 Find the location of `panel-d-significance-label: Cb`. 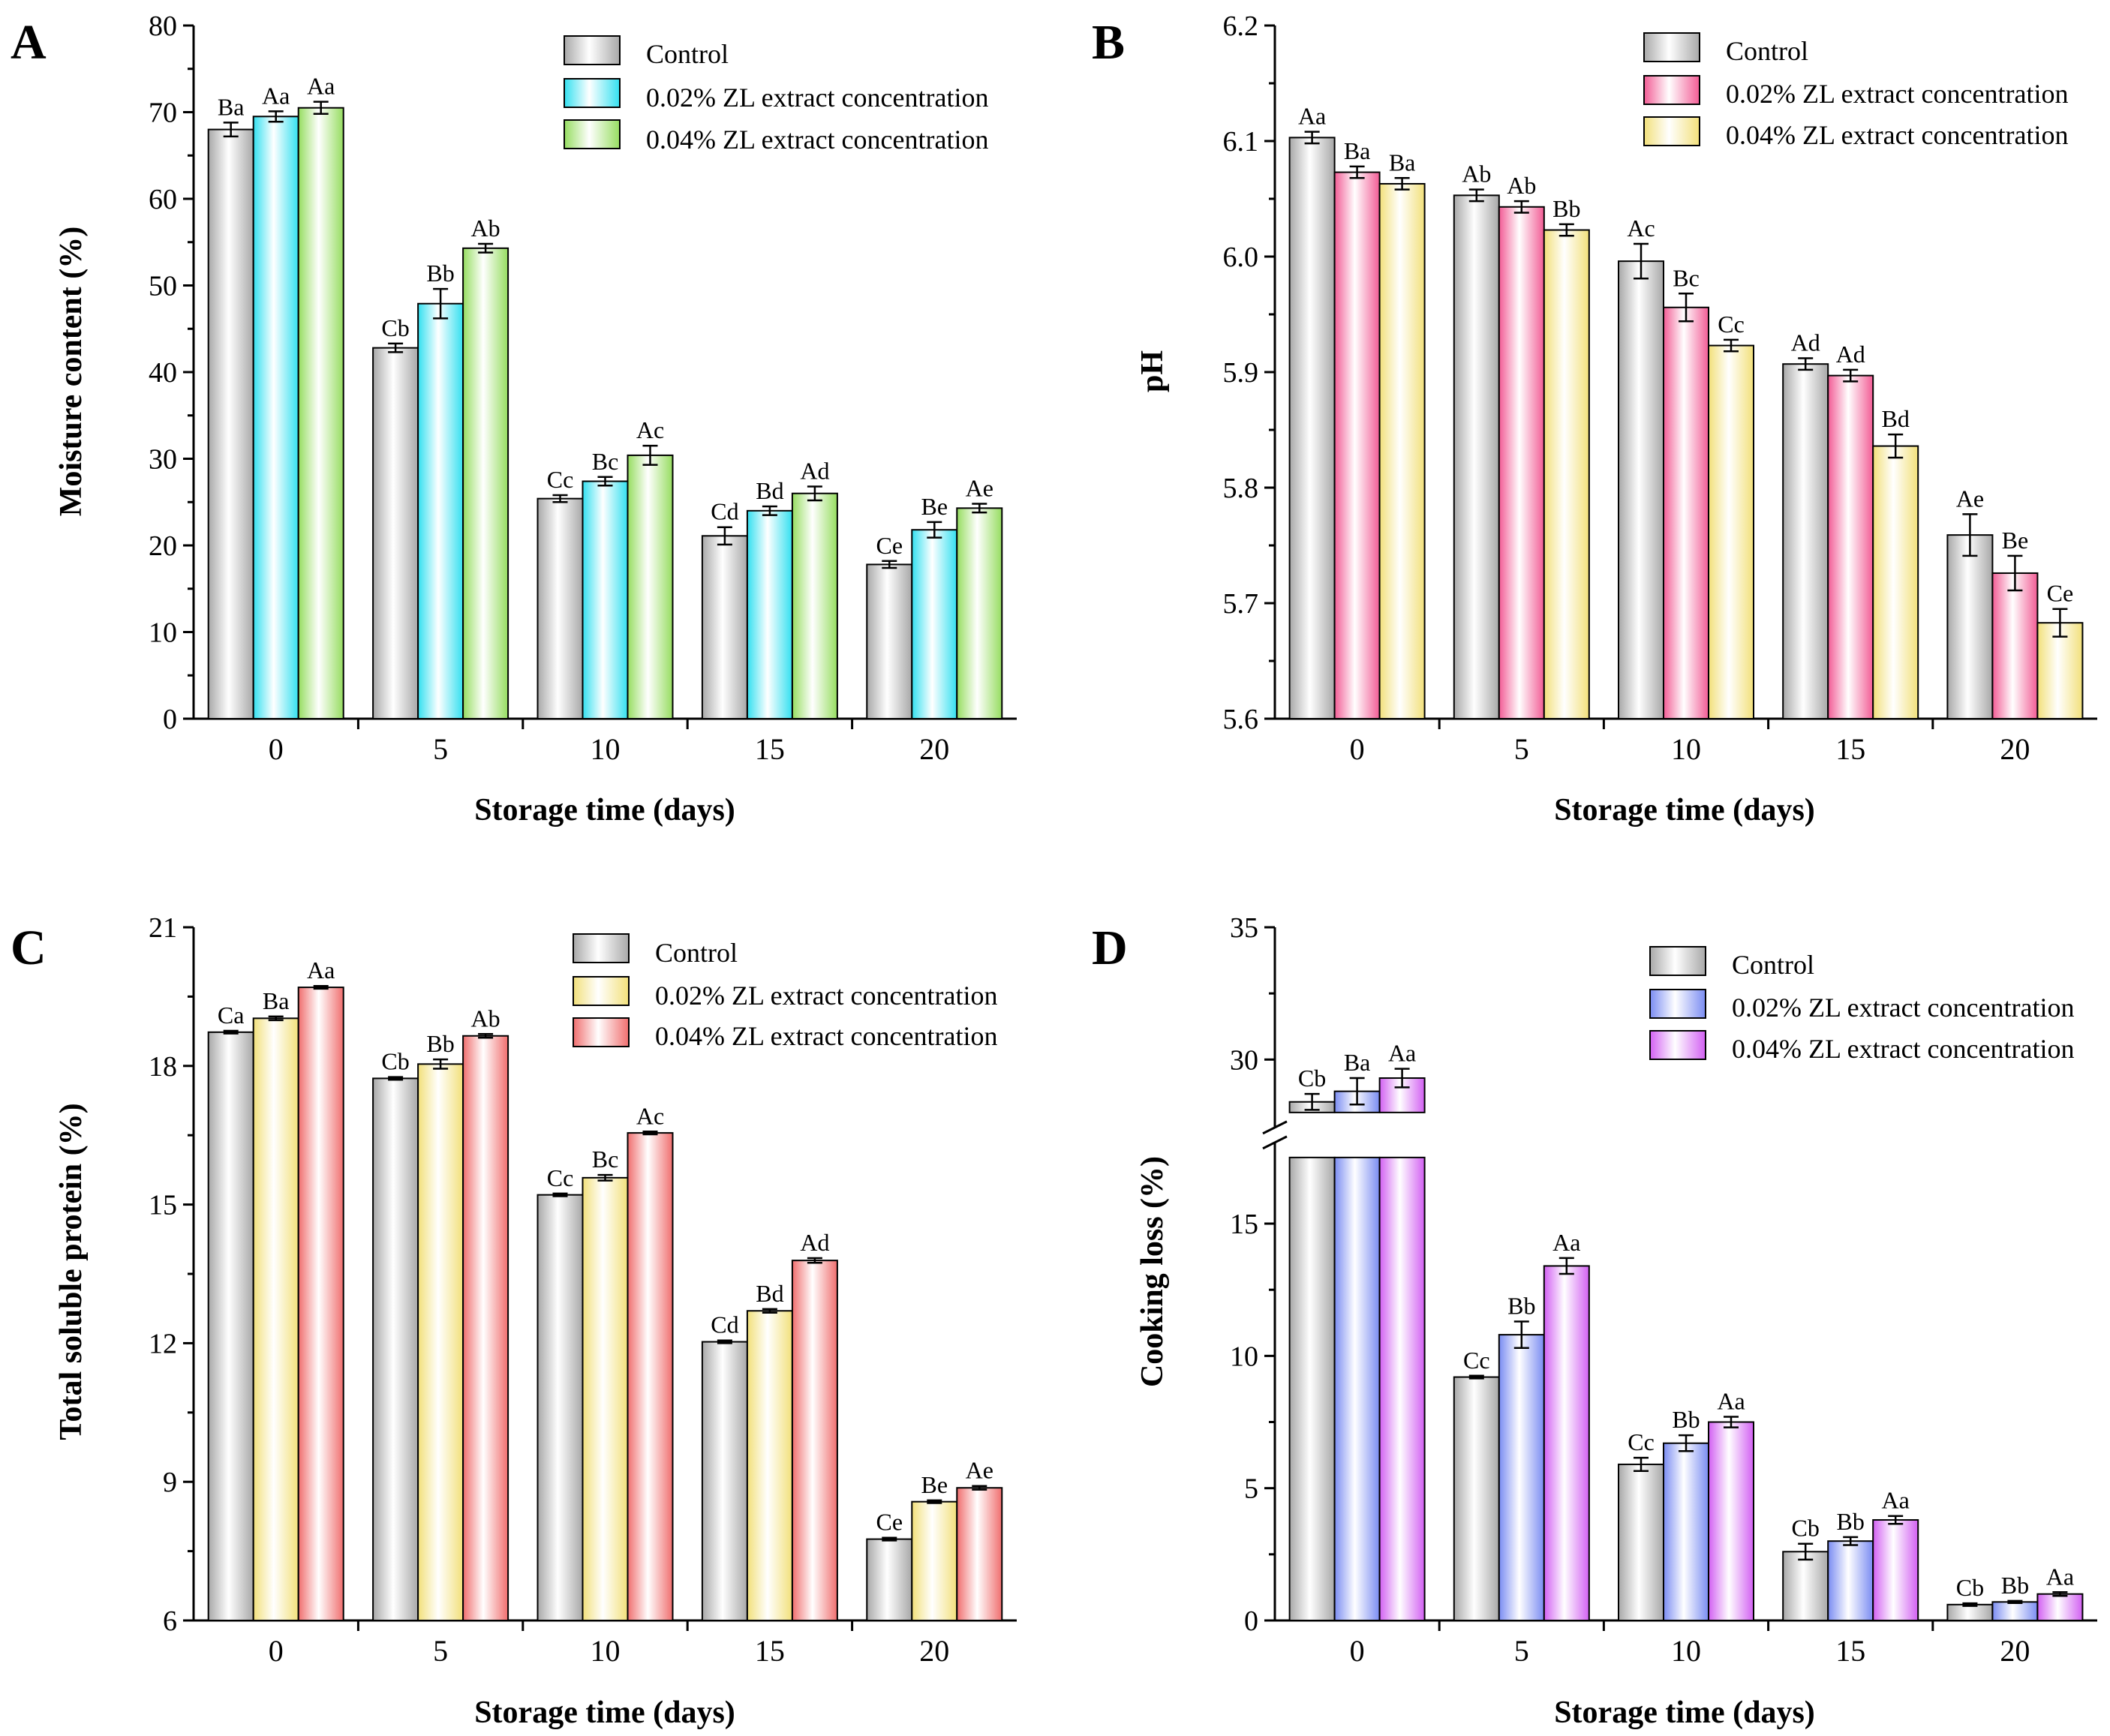

panel-d-significance-label: Cb is located at coordinates (1312, 1079).